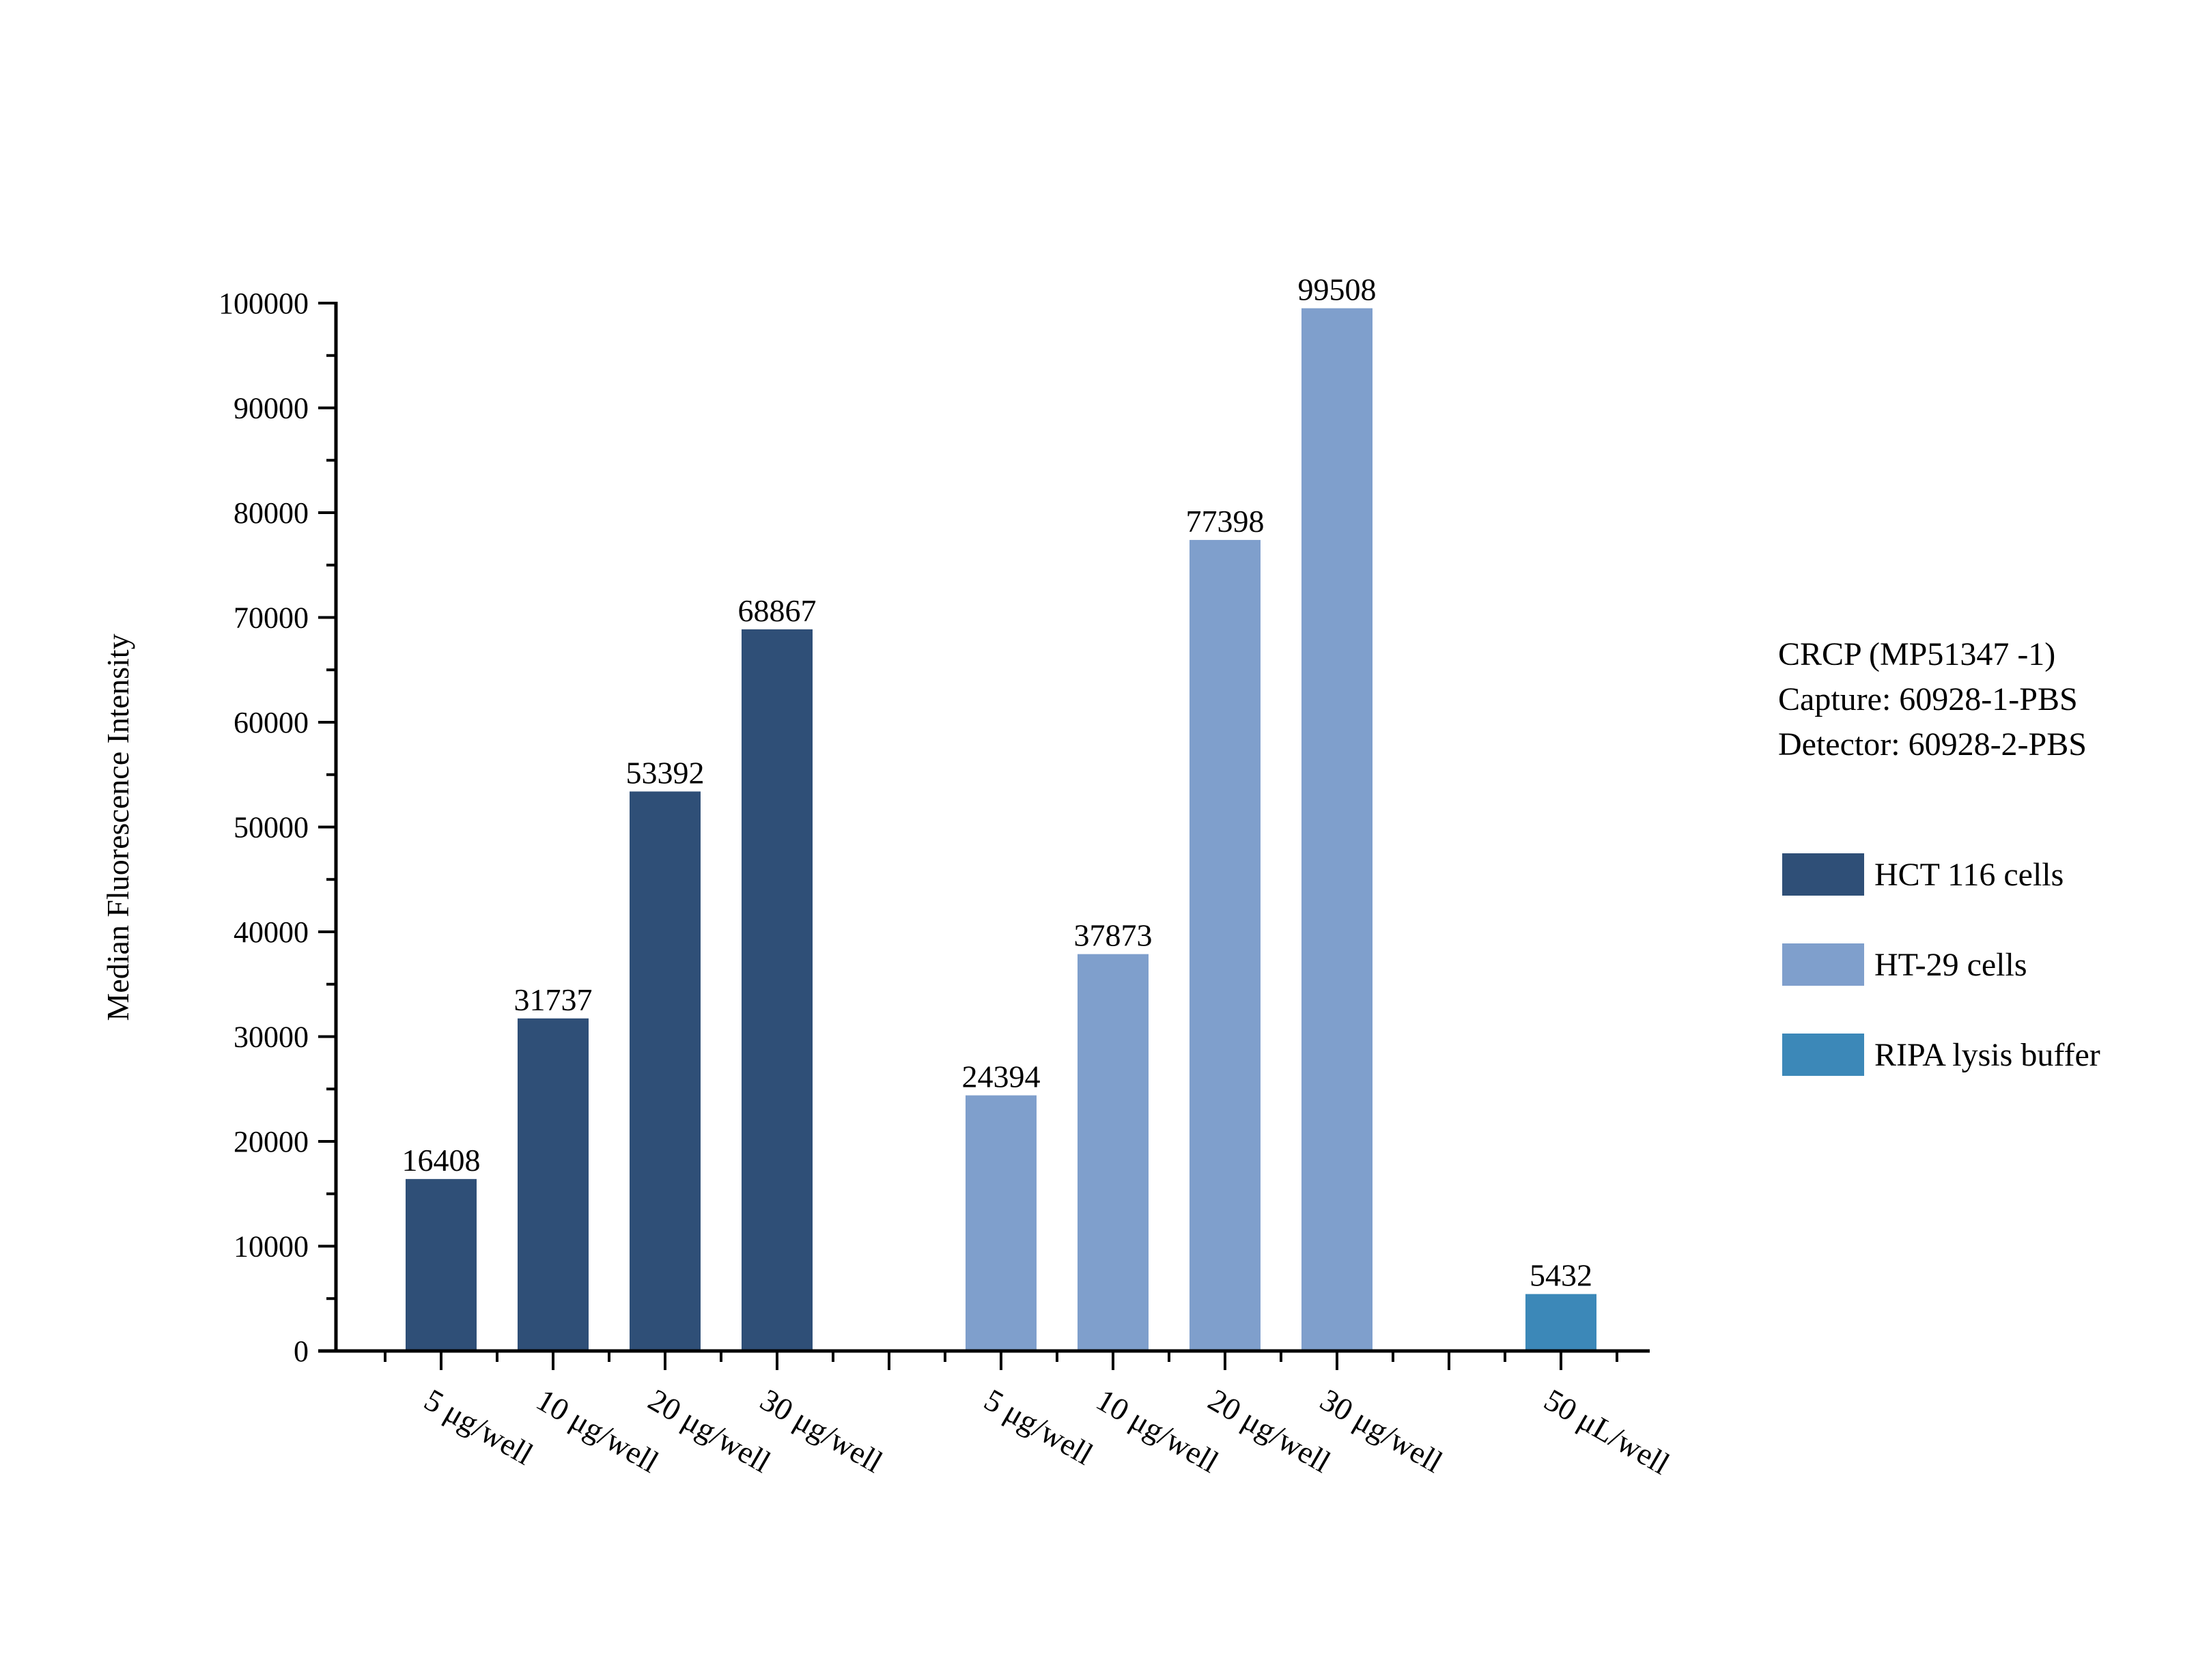 Image resolution: width=2196 pixels, height=1680 pixels. What do you see at coordinates (777, 610) in the screenshot?
I see `data-label: 68867` at bounding box center [777, 610].